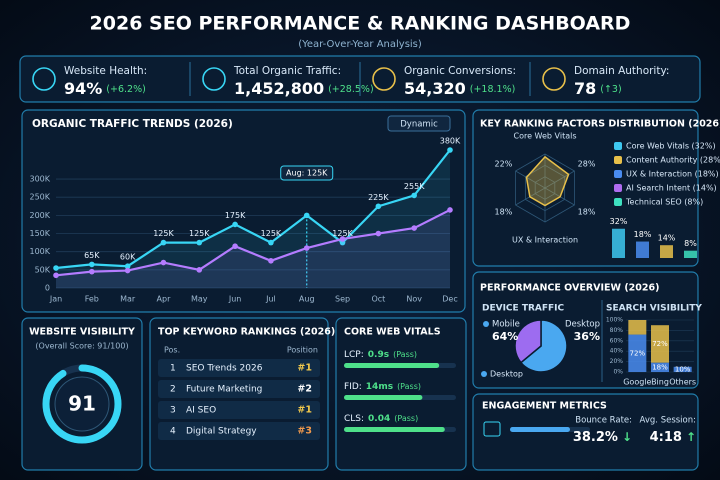 The width and height of the screenshot is (720, 480). I want to click on gauge-arc, so click(82, 404).